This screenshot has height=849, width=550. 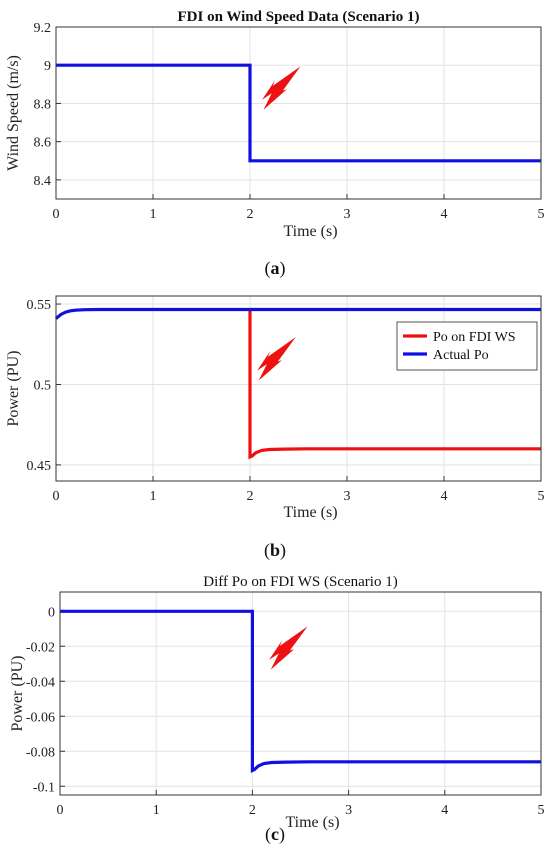 What do you see at coordinates (40, 682) in the screenshot?
I see `y-tick-label: -0.04` at bounding box center [40, 682].